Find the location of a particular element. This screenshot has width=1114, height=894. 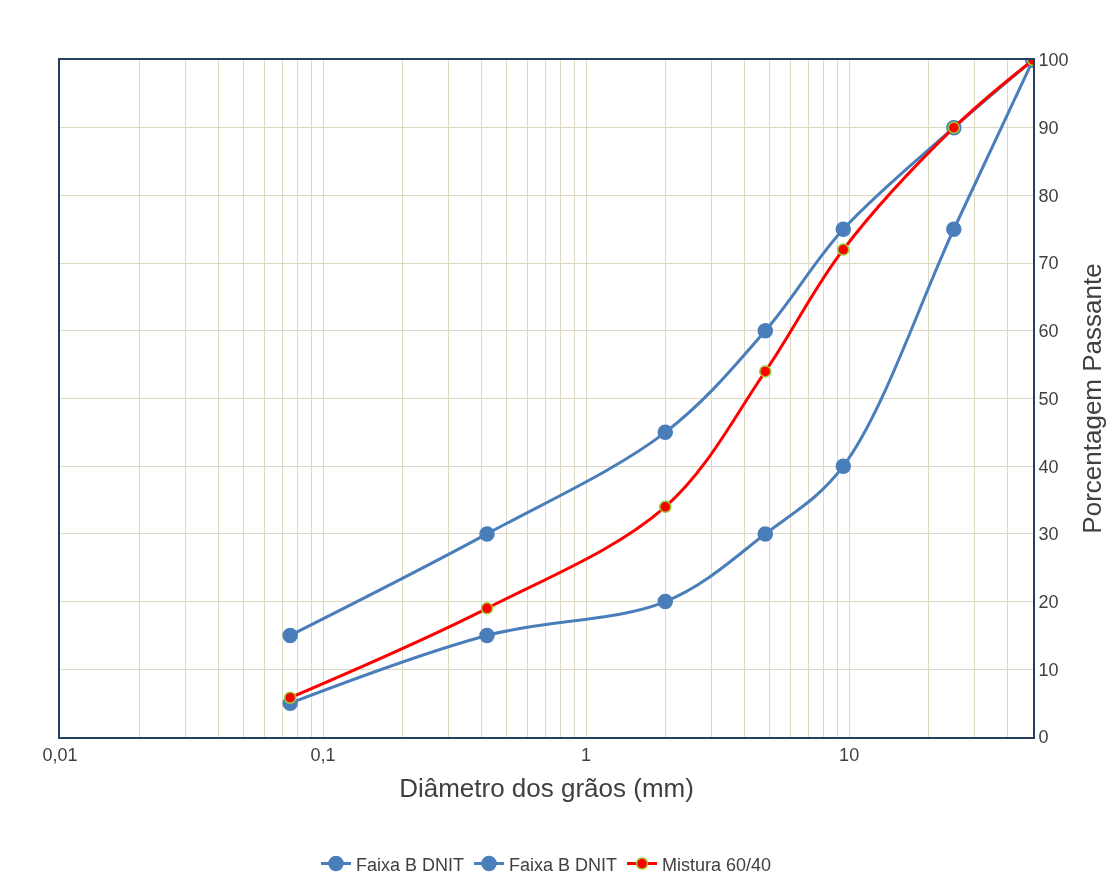

y-tick-label: 10 is located at coordinates (1048, 669).